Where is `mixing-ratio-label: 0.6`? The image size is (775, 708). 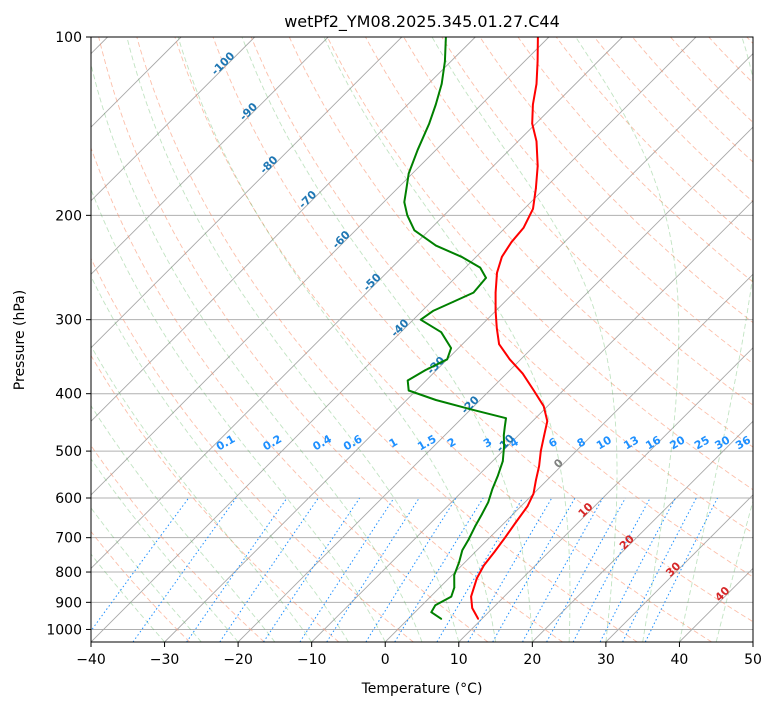 mixing-ratio-label: 0.6 is located at coordinates (353, 442).